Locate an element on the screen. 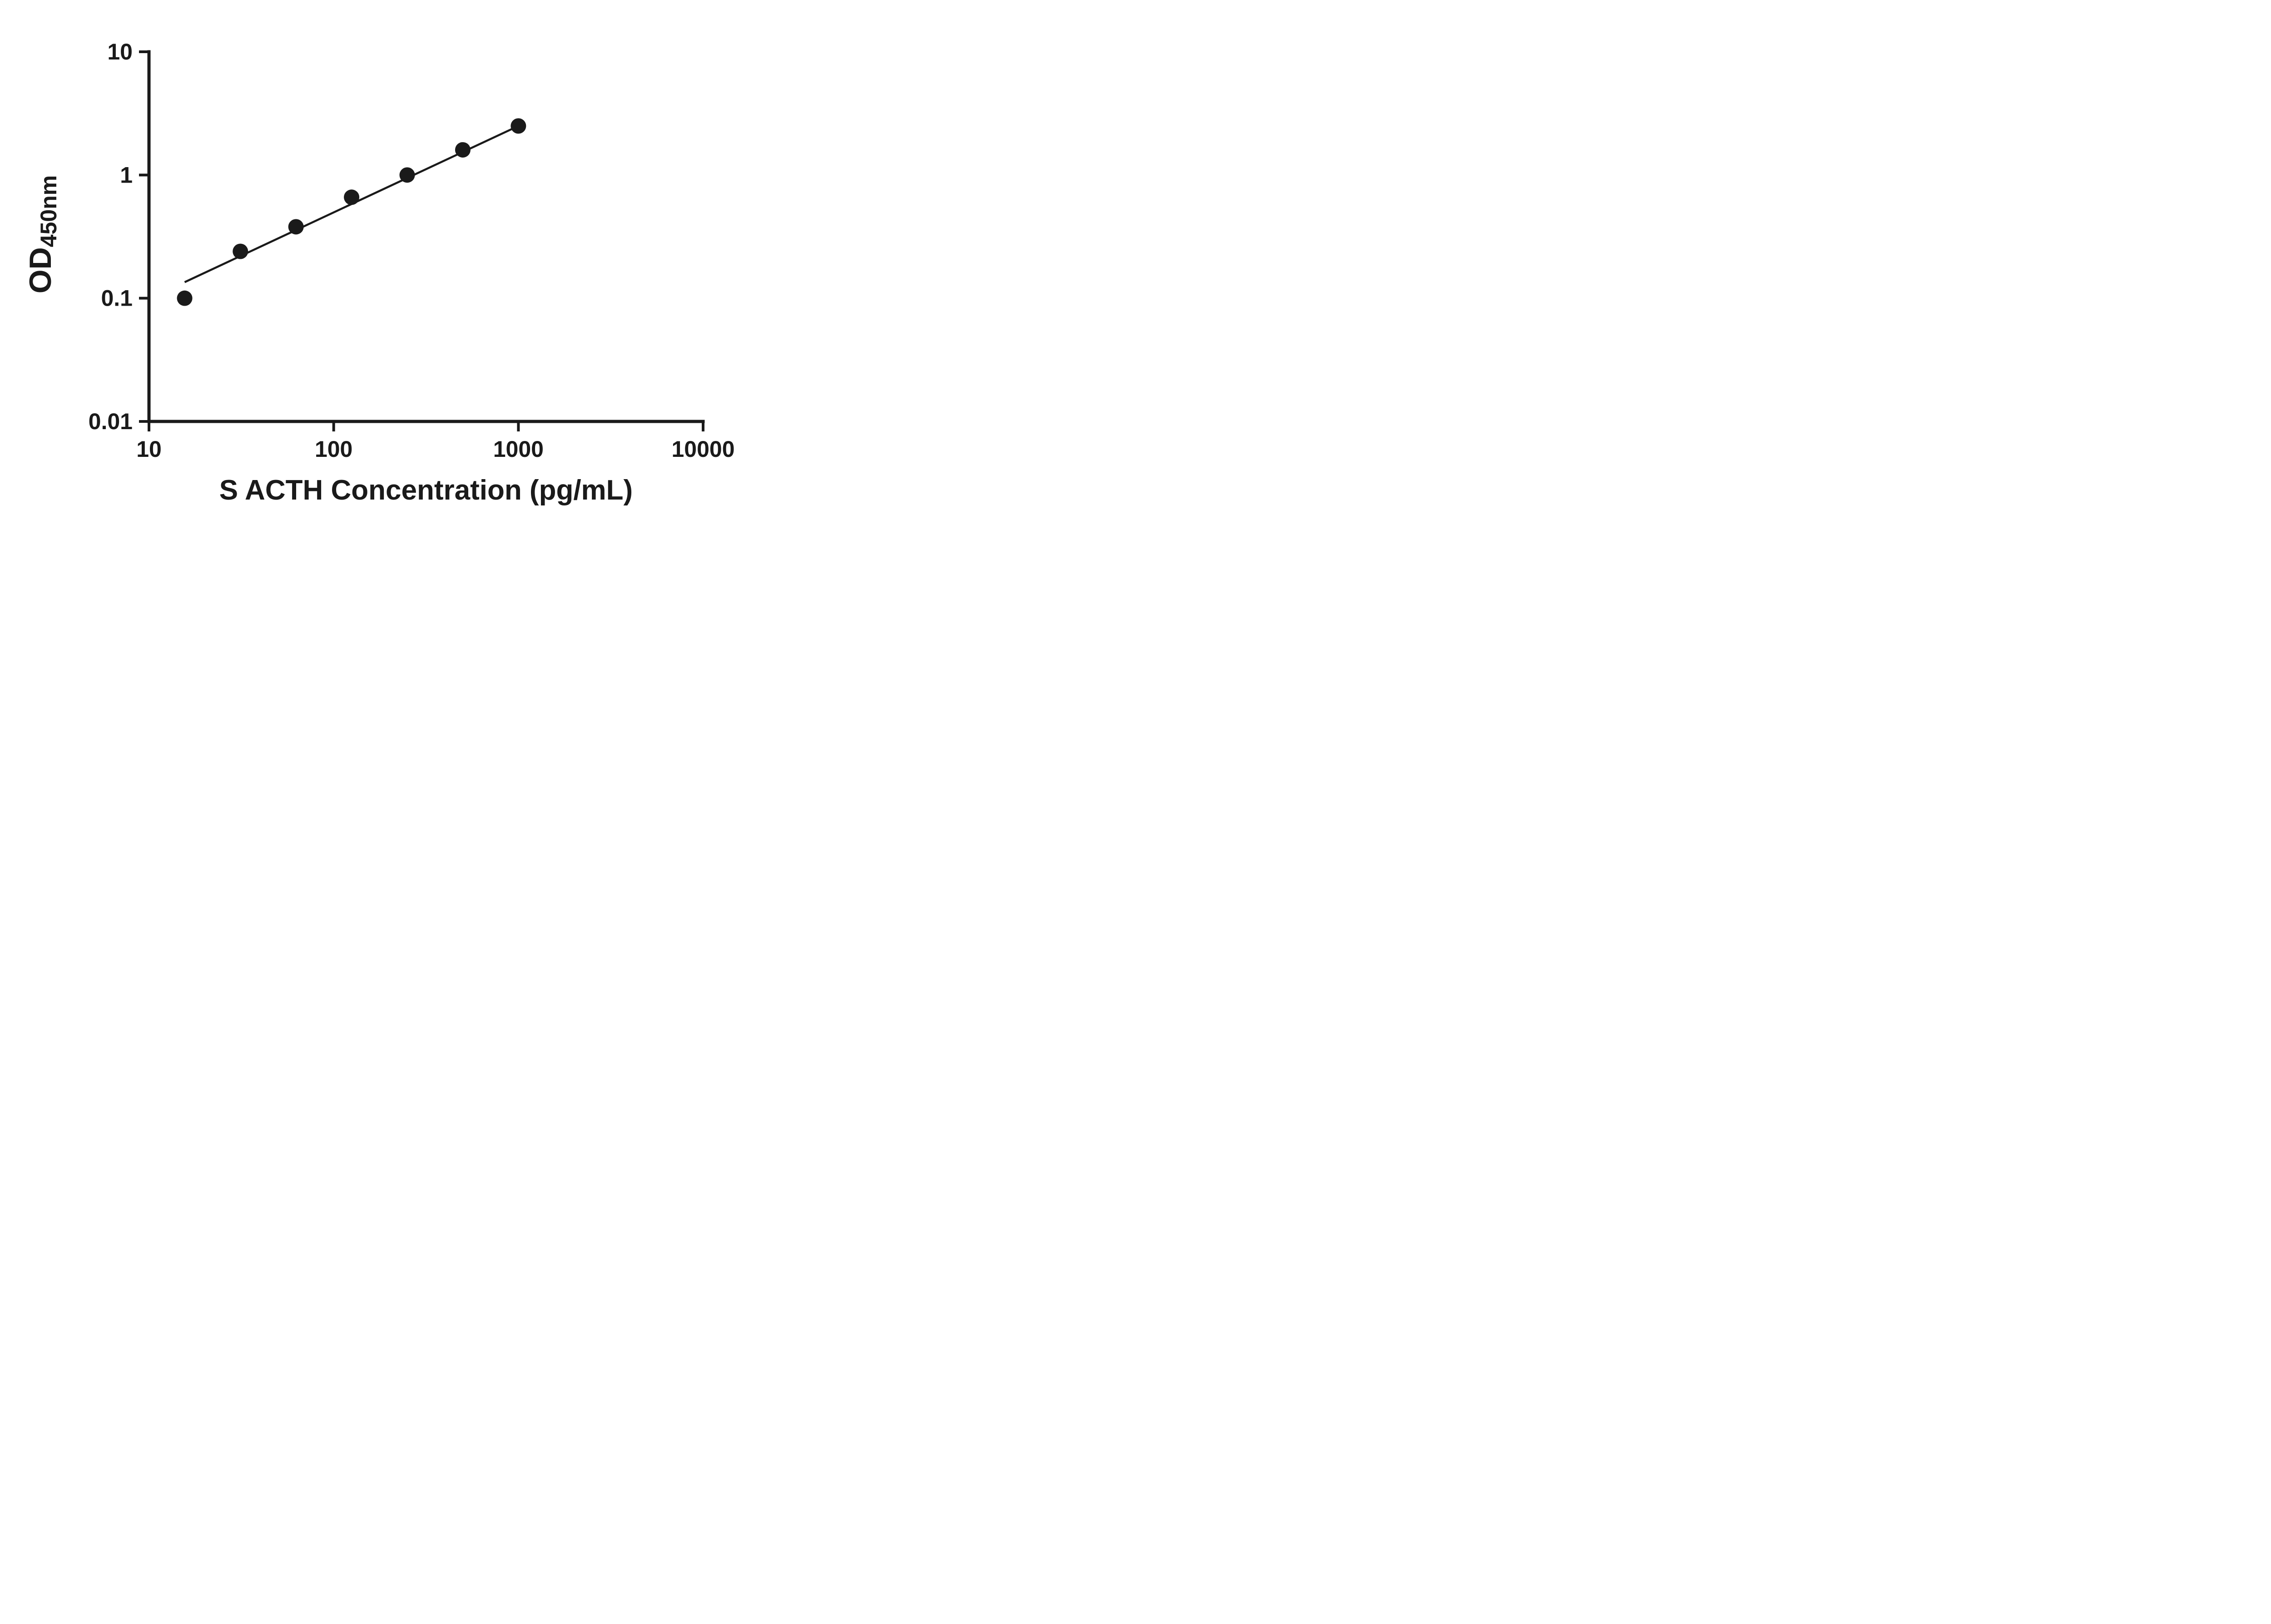 This screenshot has height=1624, width=2271. x-tick-label: 10 is located at coordinates (149, 449).